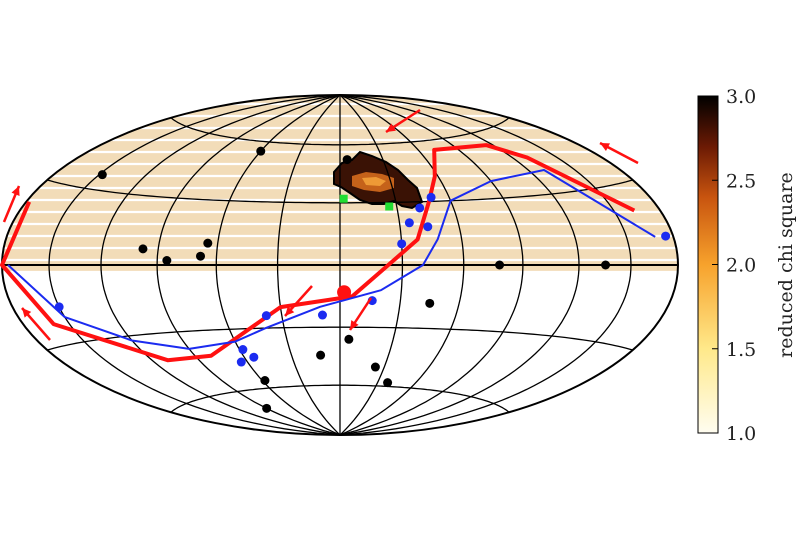 The width and height of the screenshot is (800, 533). Describe the element at coordinates (741, 266) in the screenshot. I see `colorbar-tick-label: 2.0` at that location.